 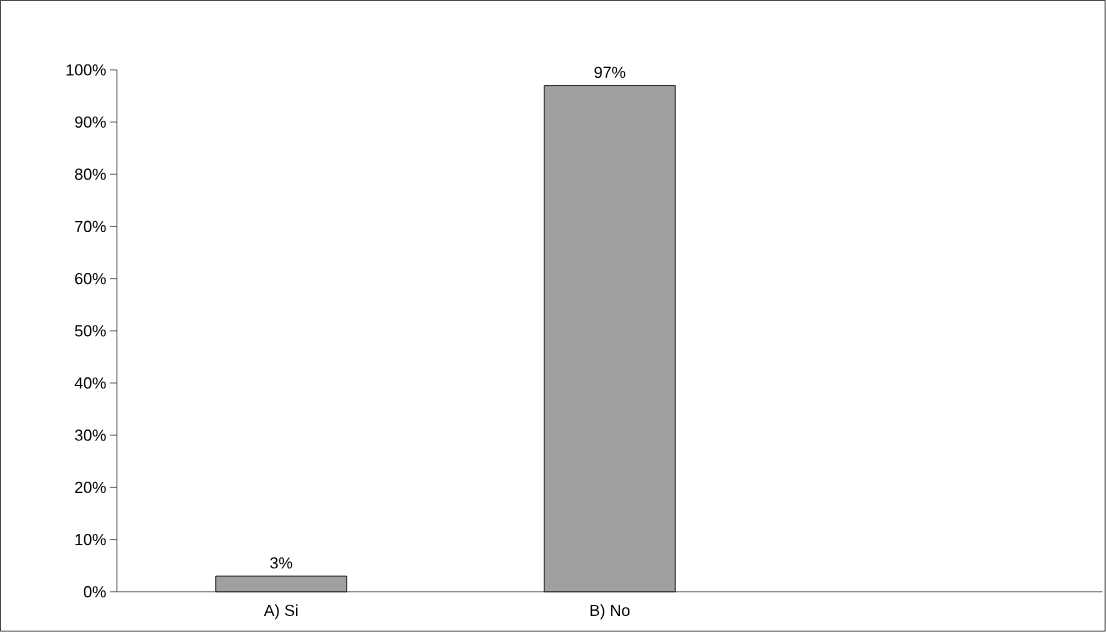 I want to click on y-tick-label: 60%, so click(x=90, y=279).